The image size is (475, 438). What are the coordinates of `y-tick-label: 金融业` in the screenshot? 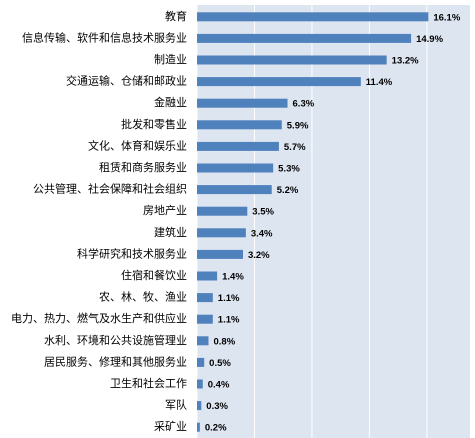 It's located at (170, 102).